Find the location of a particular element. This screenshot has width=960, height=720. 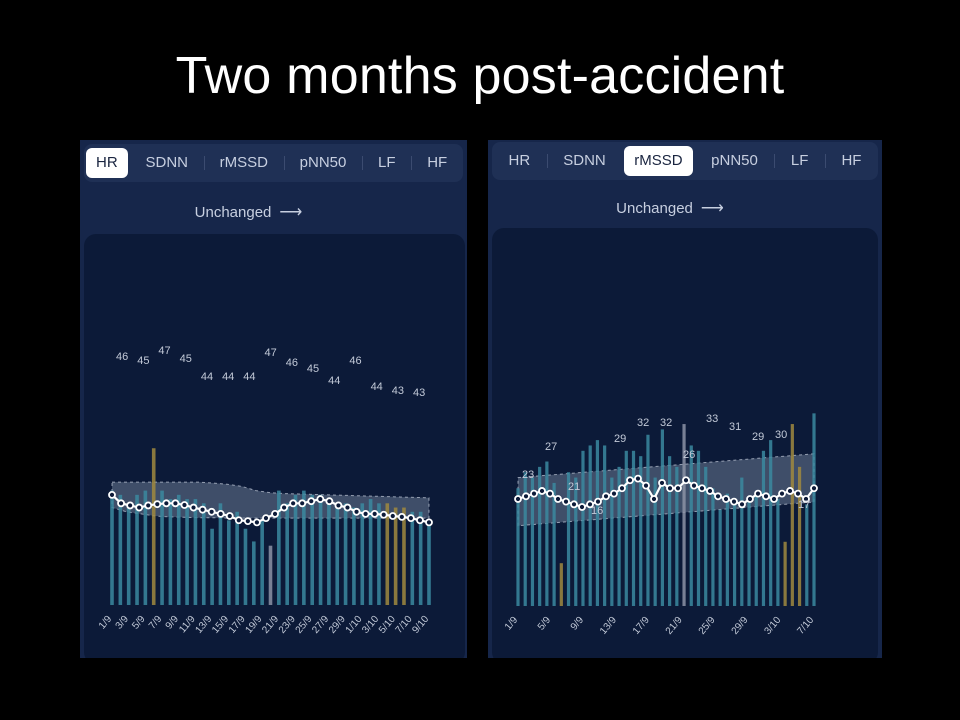

x-tick-label: 23/9 is located at coordinates (287, 625).